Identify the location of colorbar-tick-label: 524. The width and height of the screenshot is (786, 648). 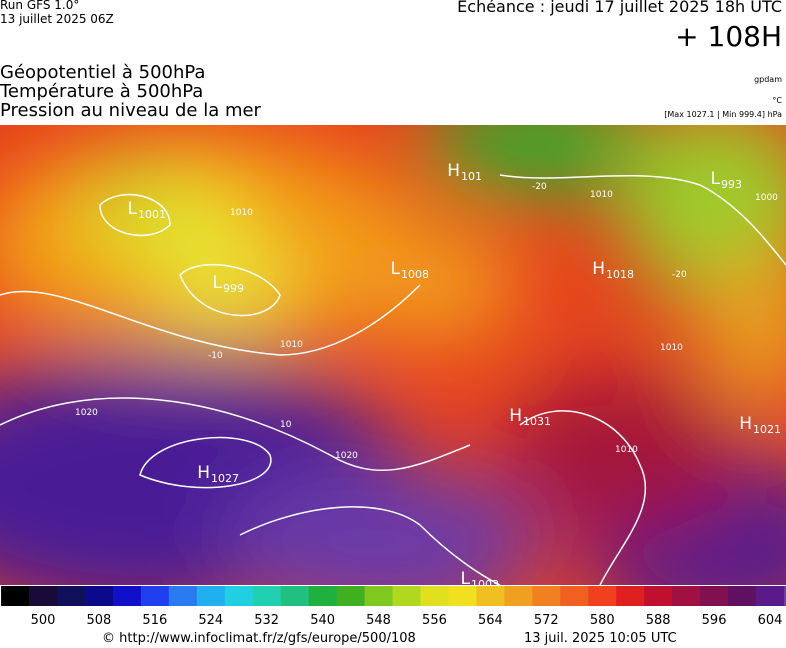
(210, 620).